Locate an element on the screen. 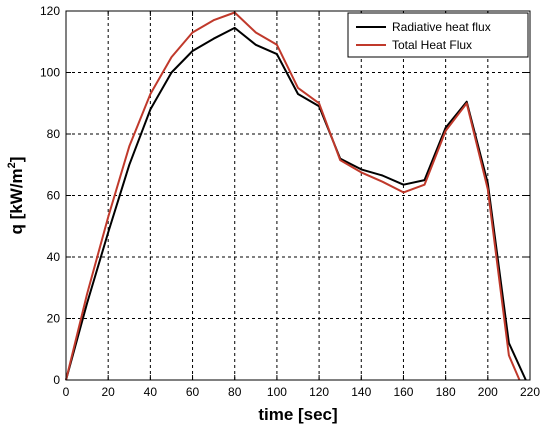 This screenshot has width=550, height=430. y-tick-label: 120 is located at coordinates (50, 11).